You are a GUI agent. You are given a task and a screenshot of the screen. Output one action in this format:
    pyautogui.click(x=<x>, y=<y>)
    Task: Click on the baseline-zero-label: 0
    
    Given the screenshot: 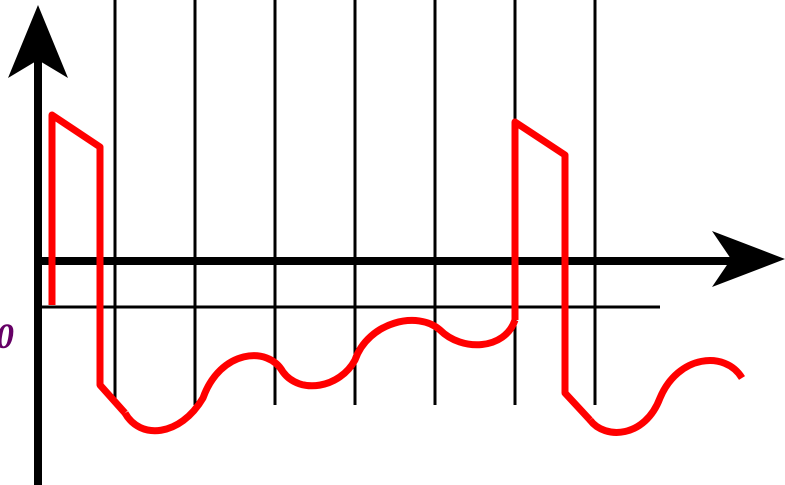 What is the action you would take?
    pyautogui.click(x=7, y=336)
    